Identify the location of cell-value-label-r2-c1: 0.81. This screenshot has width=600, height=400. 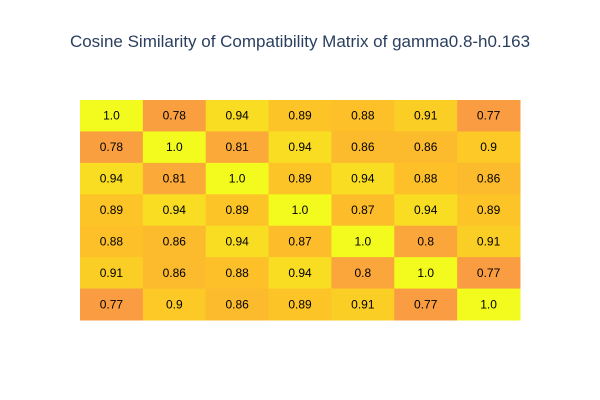
(175, 179).